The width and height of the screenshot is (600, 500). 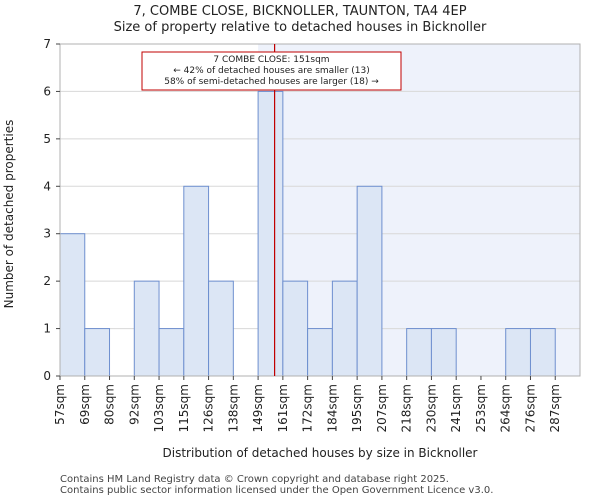 What do you see at coordinates (97, 352) in the screenshot?
I see `bar-69sqm` at bounding box center [97, 352].